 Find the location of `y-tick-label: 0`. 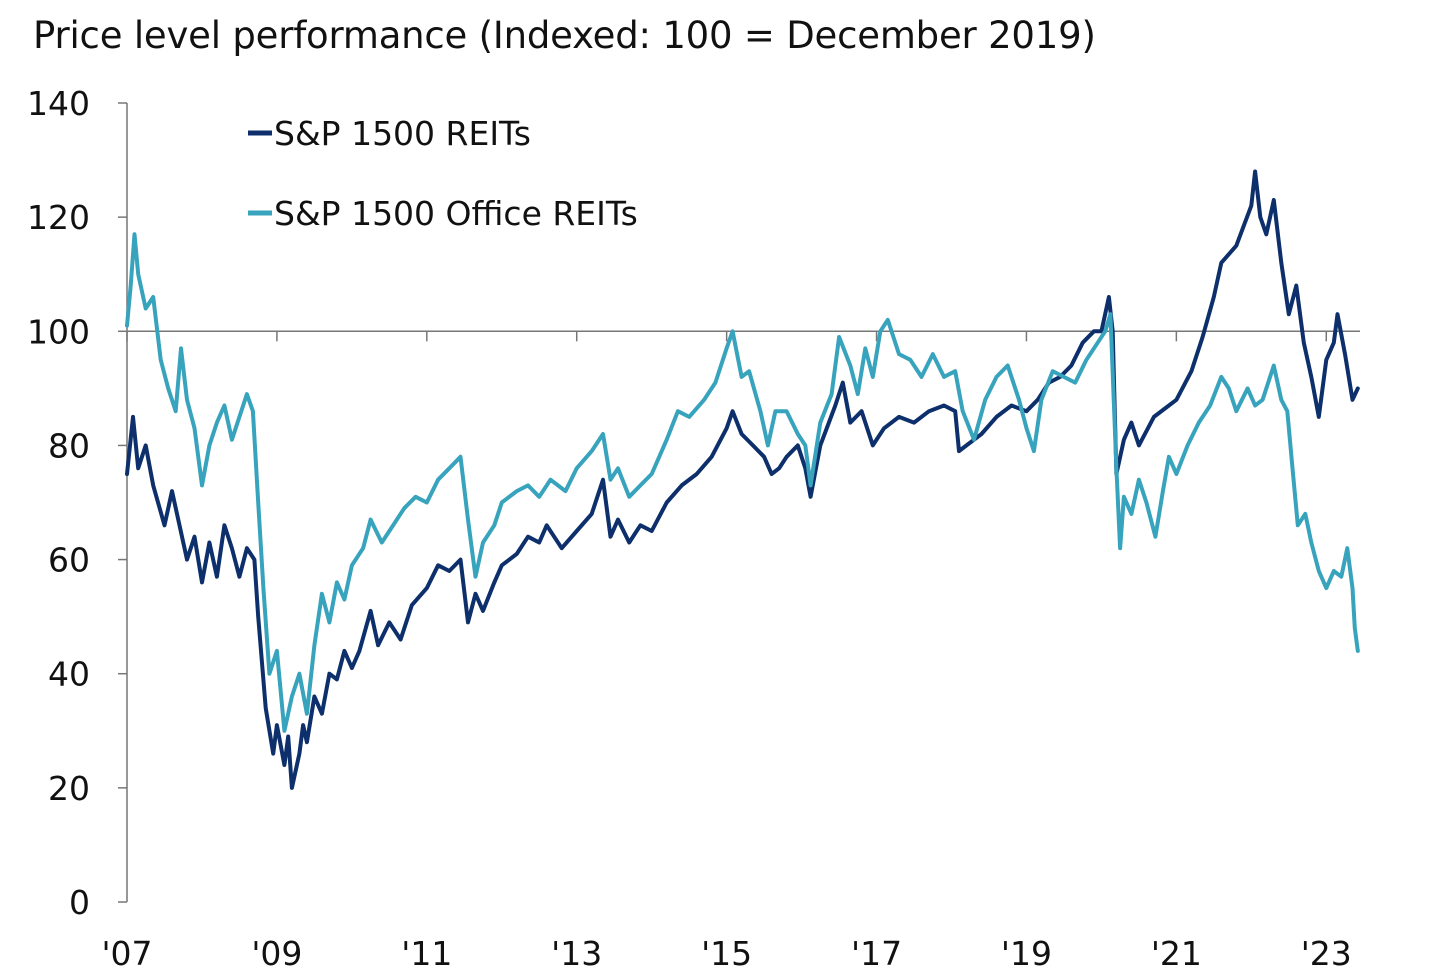

y-tick-label: 0 is located at coordinates (79, 902).